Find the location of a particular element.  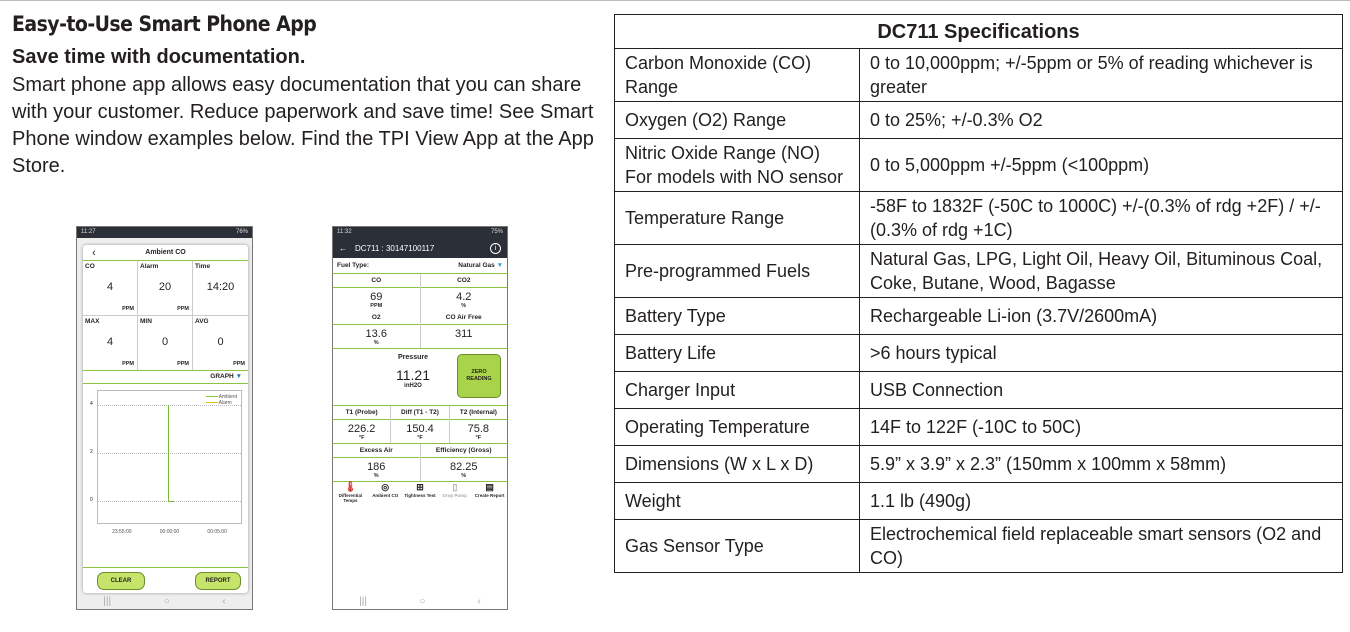

readings-row: O2 13.6% CO Air Free 311 is located at coordinates (420, 329).